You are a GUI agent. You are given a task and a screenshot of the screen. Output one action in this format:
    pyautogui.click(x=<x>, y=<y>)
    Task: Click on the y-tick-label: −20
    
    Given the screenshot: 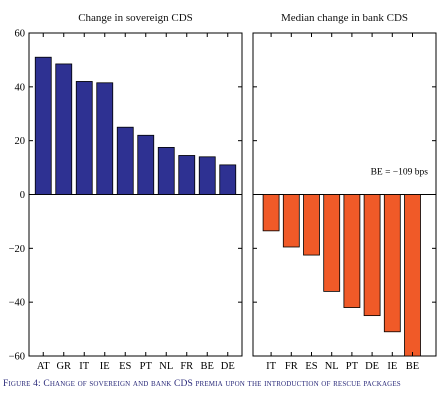 What is the action you would take?
    pyautogui.click(x=17, y=249)
    